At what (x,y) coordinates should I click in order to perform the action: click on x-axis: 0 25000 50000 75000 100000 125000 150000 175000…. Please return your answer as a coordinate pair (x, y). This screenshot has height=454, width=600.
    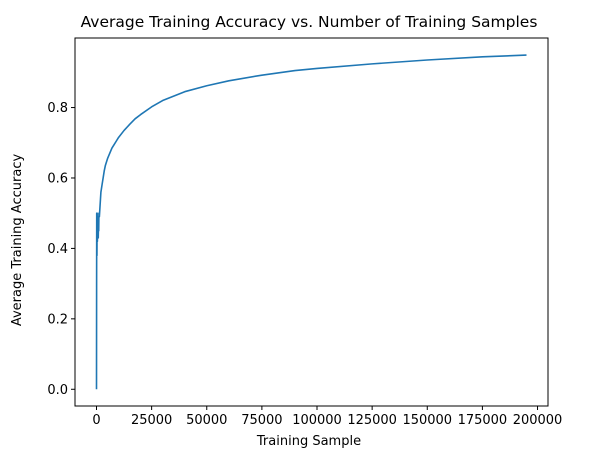
    Looking at the image, I should click on (327, 417).